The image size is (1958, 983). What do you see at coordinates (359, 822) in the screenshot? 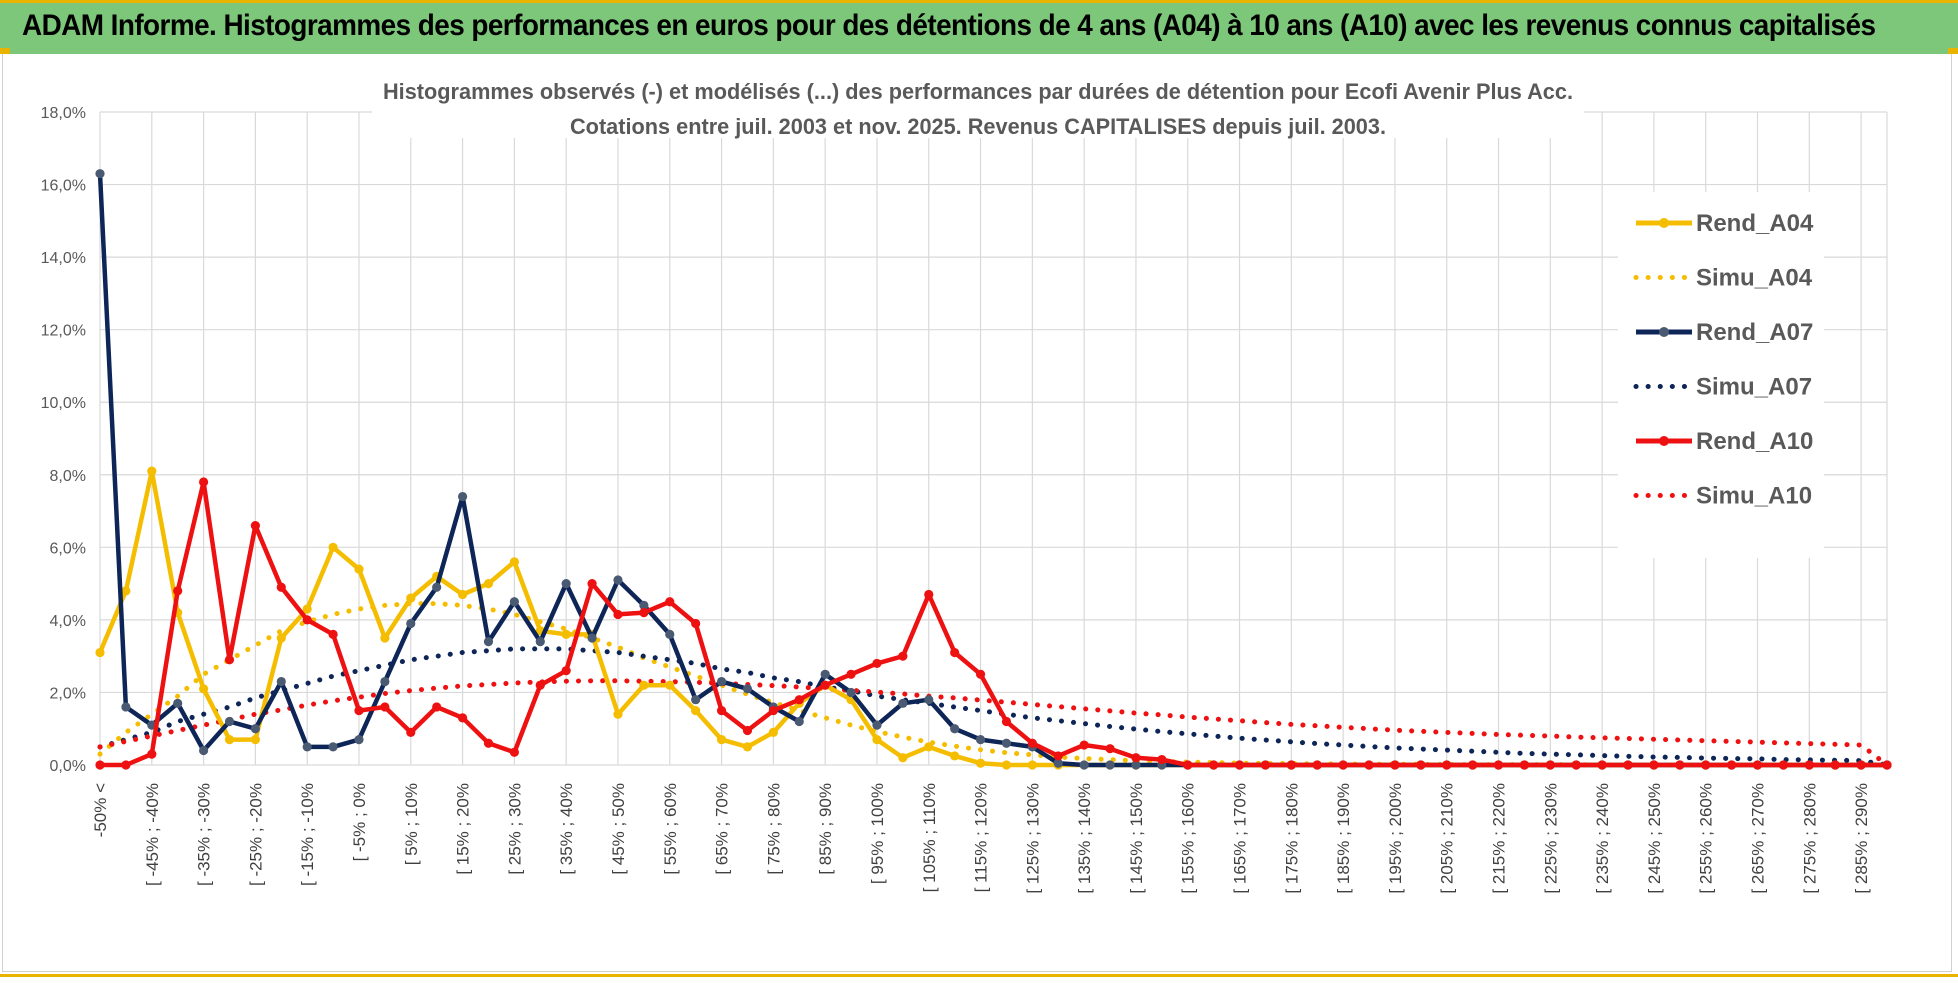
I see `x-tick-label: [ -5% ; 0%` at bounding box center [359, 822].